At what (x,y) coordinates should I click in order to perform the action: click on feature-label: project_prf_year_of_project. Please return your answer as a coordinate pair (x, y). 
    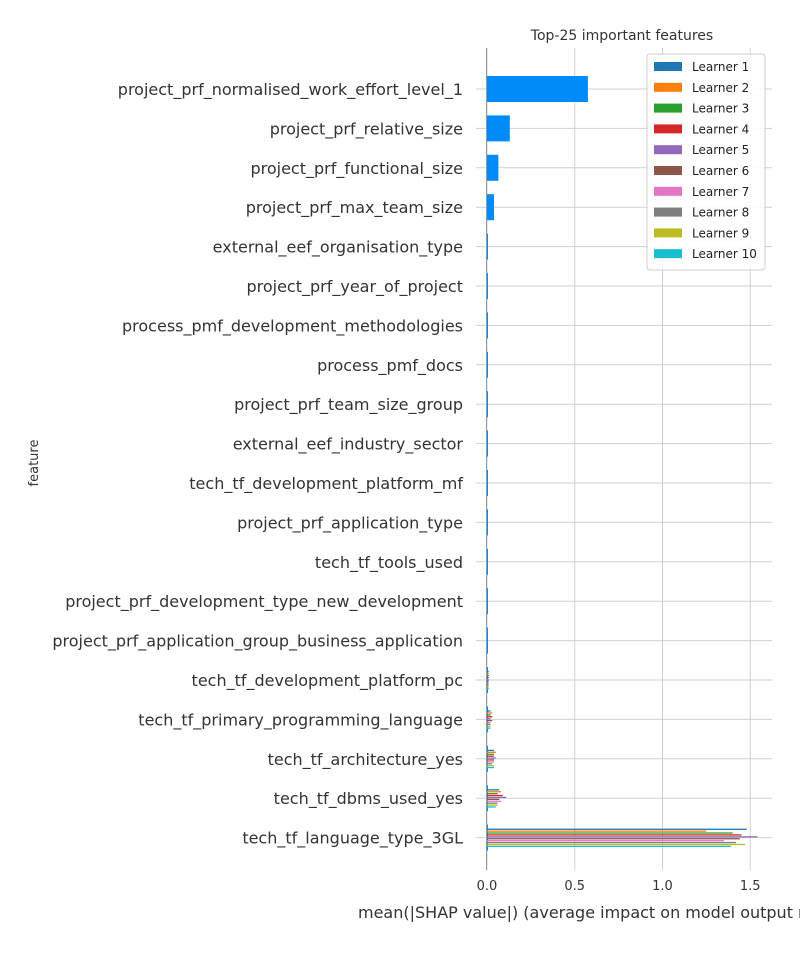
    Looking at the image, I should click on (354, 287).